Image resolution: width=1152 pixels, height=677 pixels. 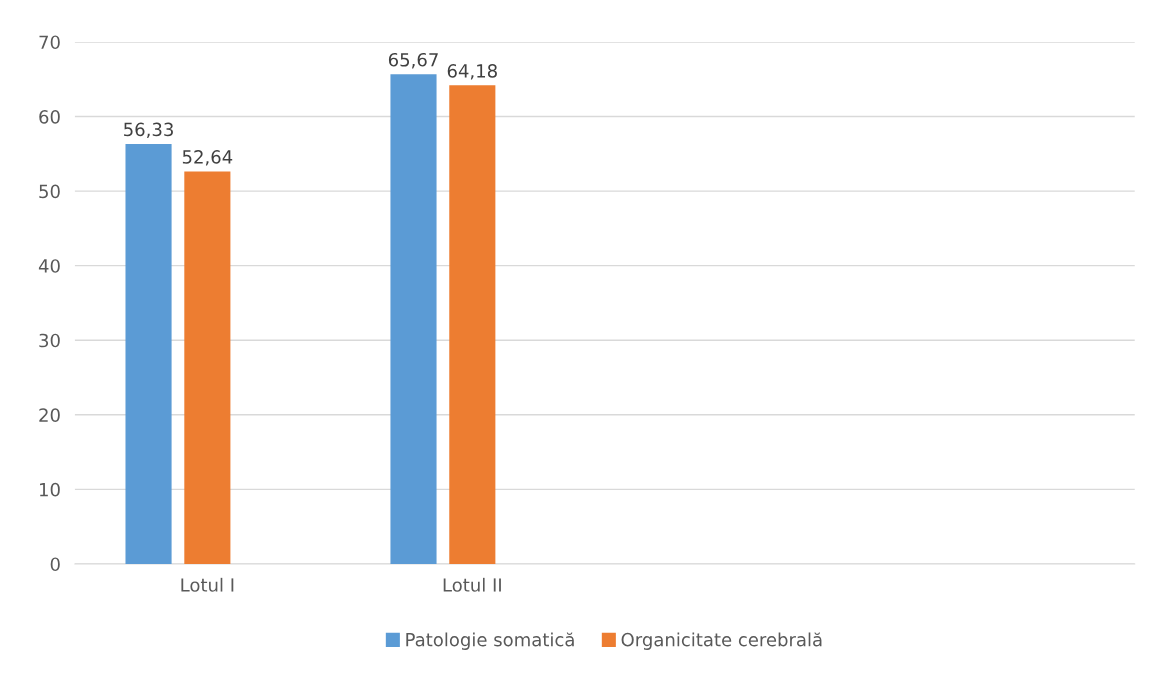 I want to click on y-tick-label: 30, so click(x=49, y=340).